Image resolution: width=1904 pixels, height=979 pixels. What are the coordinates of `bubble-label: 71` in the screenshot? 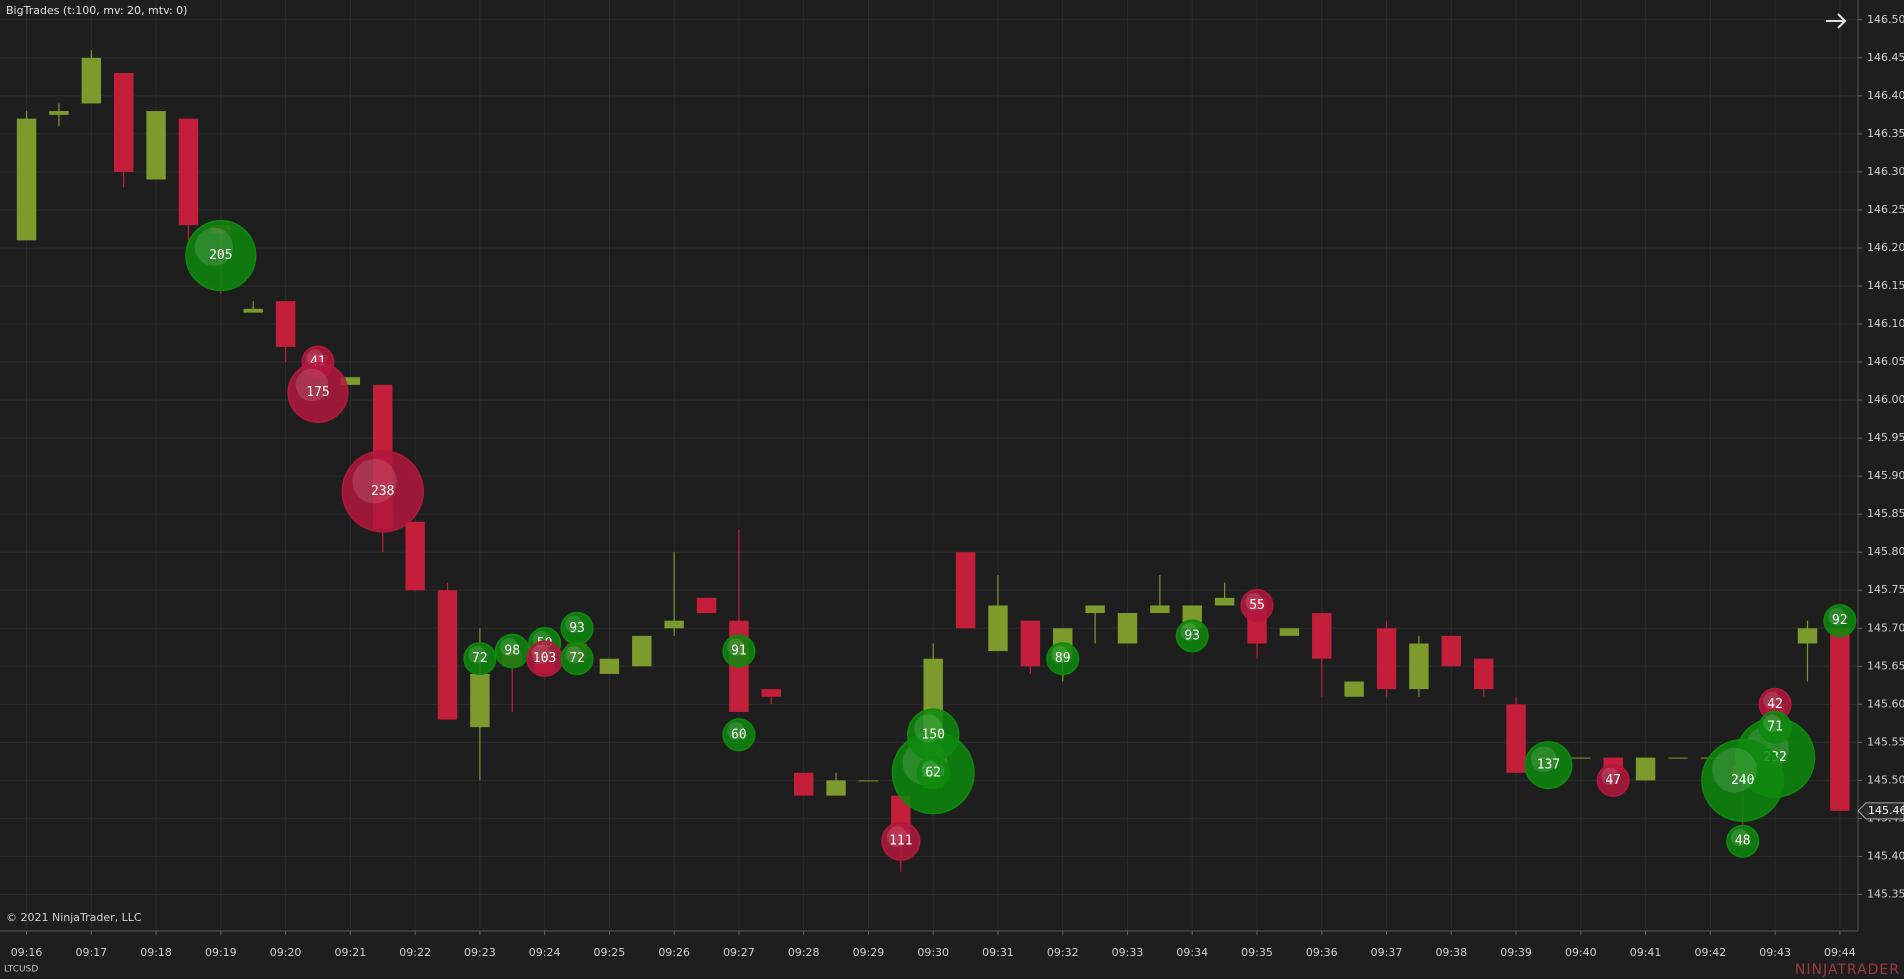 It's located at (1775, 727).